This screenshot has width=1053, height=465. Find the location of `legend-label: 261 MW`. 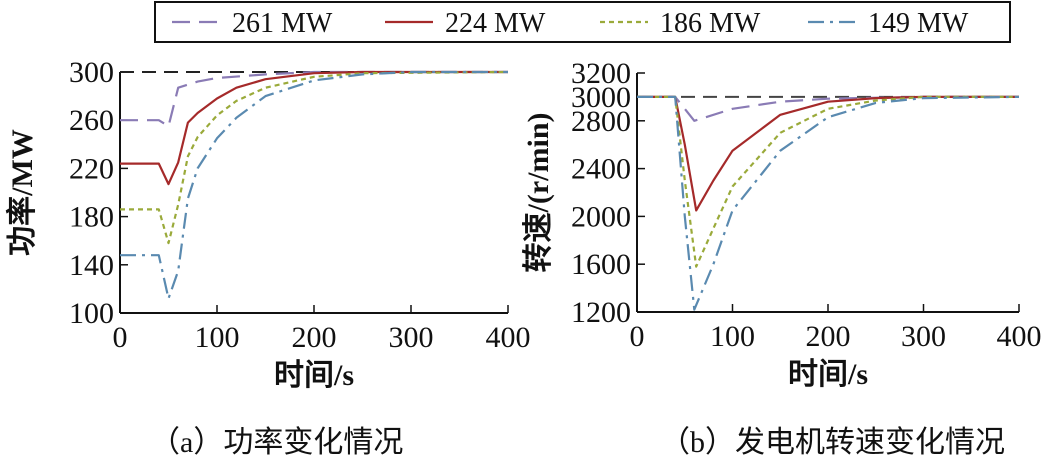

legend-label: 261 MW is located at coordinates (282, 23).